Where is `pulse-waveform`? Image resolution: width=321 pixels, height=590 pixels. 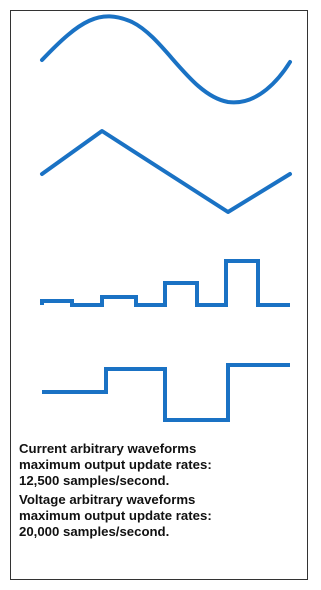
pulse-waveform is located at coordinates (166, 392).